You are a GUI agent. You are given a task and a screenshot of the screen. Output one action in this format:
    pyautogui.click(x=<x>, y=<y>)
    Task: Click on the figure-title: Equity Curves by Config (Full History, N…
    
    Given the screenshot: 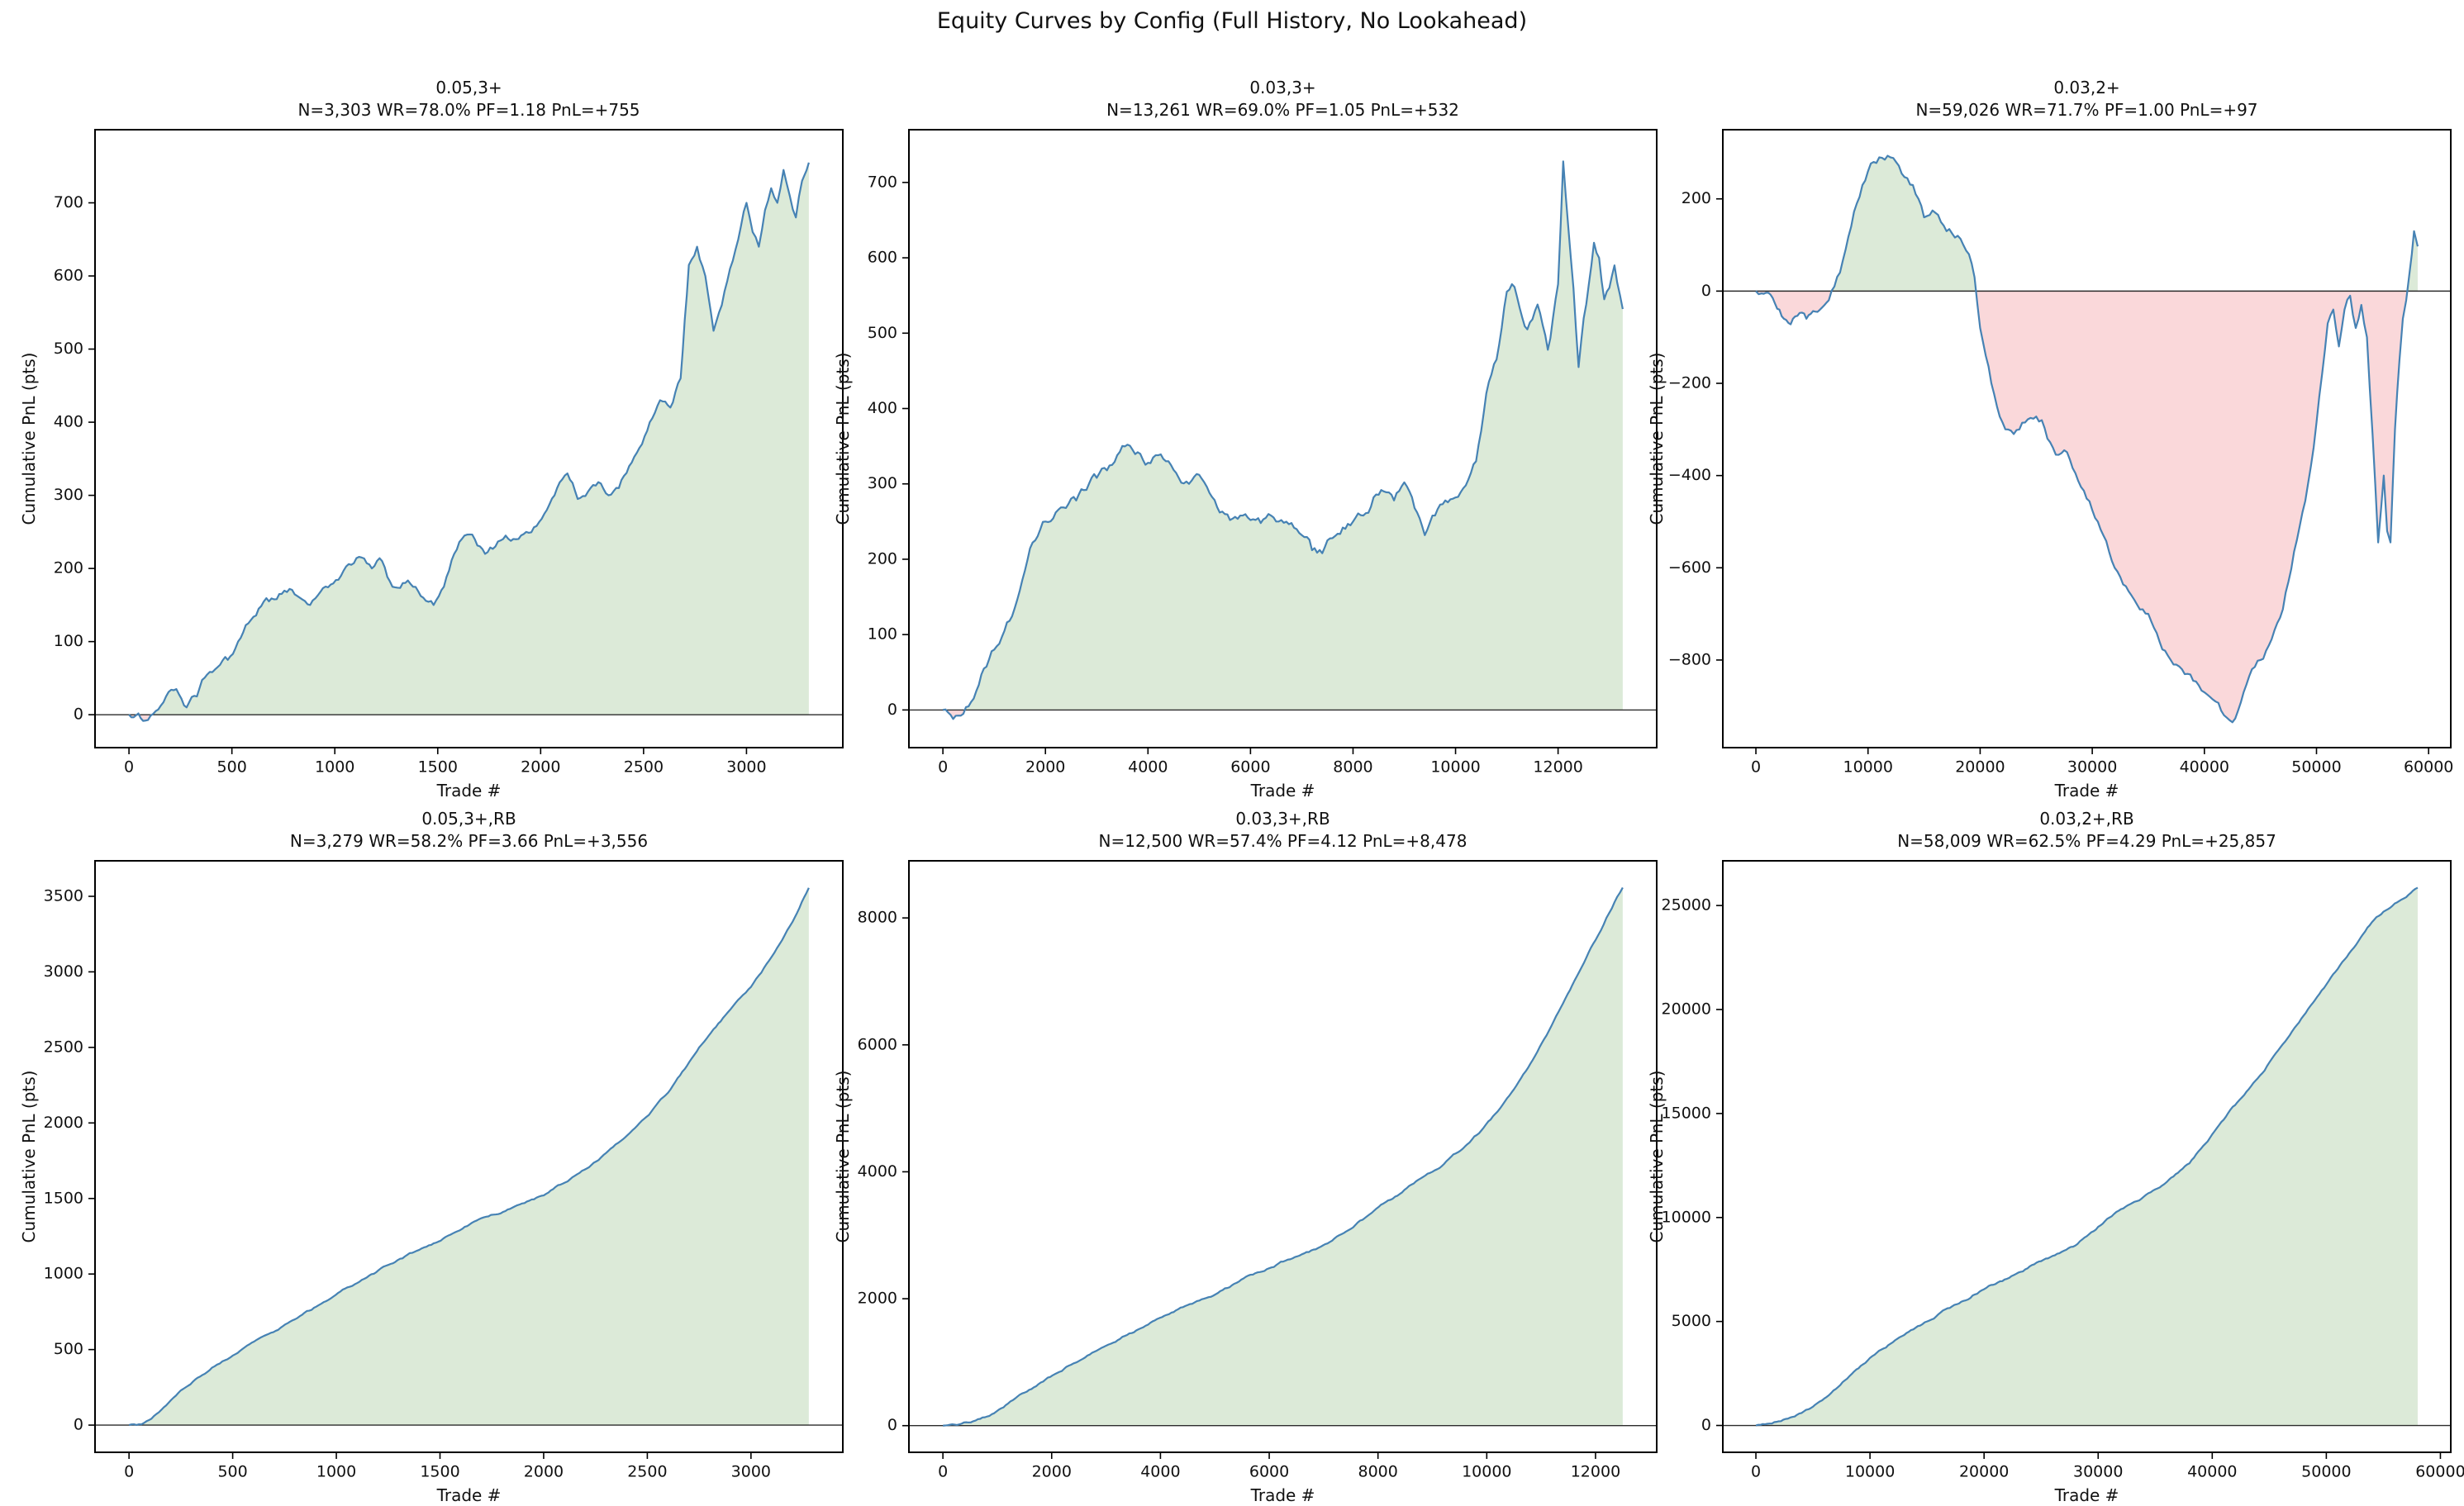 What is the action you would take?
    pyautogui.click(x=1232, y=21)
    